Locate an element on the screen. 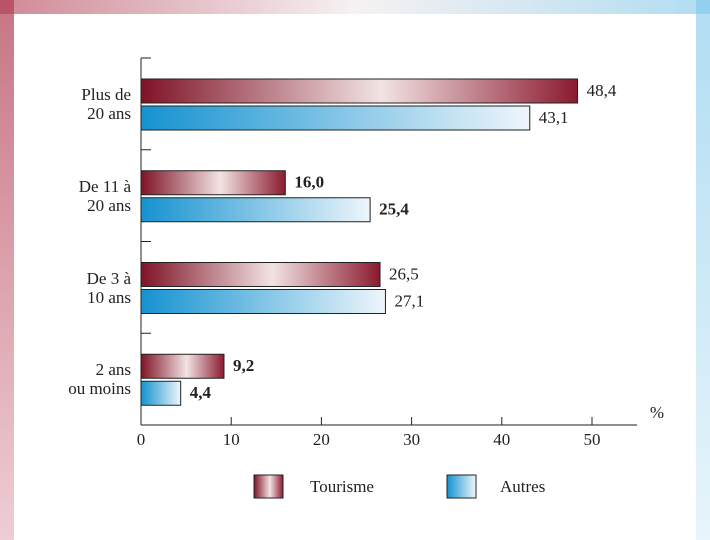  x-tick-label: 10 is located at coordinates (231, 439).